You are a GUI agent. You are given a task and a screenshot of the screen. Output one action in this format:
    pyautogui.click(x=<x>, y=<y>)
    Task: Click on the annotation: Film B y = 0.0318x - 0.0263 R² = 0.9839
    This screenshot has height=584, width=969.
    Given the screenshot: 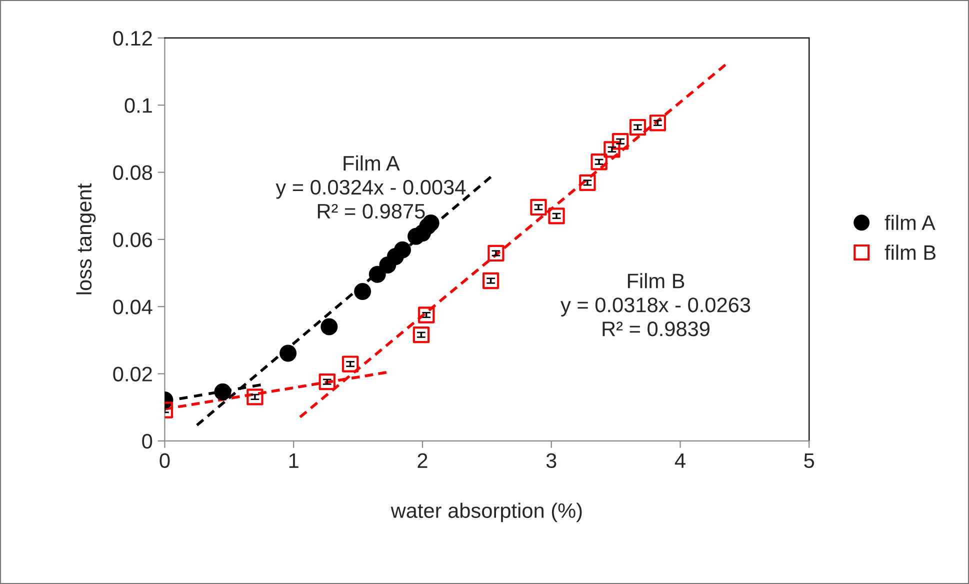 What is the action you would take?
    pyautogui.click(x=655, y=304)
    